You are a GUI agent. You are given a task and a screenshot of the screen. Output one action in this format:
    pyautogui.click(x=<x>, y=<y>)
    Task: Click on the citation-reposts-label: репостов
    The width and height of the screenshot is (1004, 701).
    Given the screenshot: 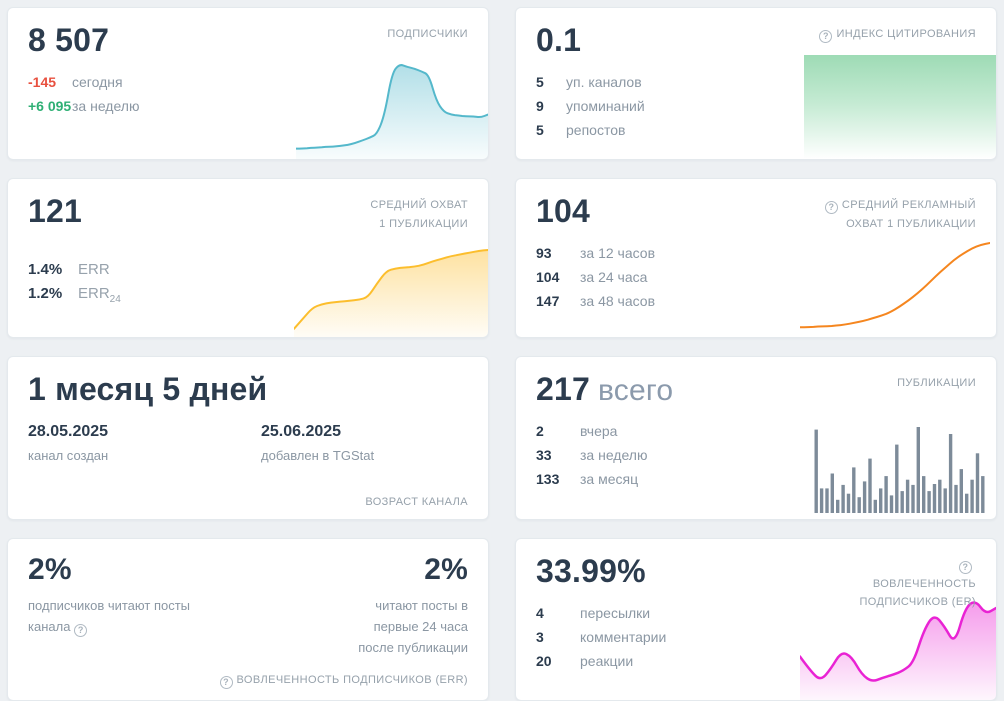 What is the action you would take?
    pyautogui.click(x=596, y=130)
    